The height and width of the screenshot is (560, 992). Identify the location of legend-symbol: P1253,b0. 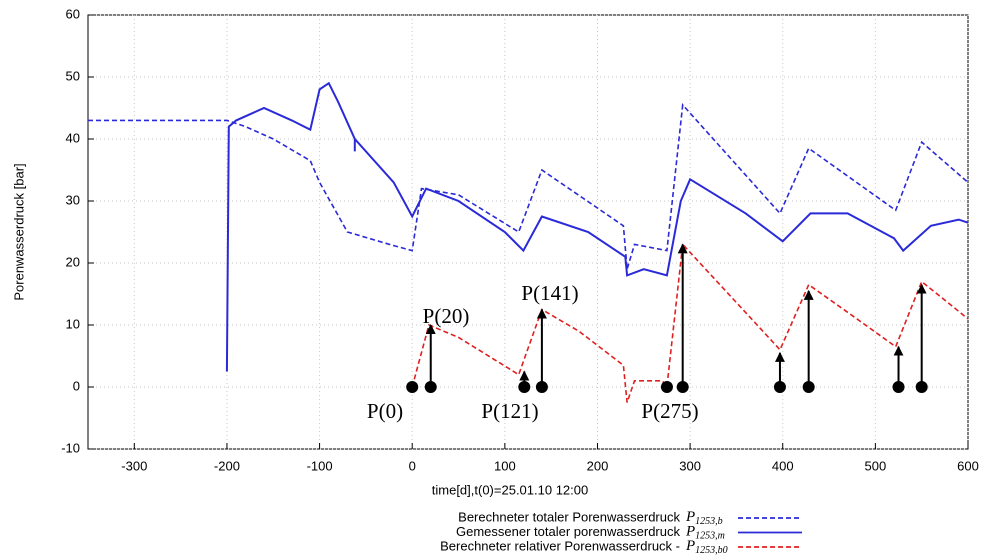
(706, 547).